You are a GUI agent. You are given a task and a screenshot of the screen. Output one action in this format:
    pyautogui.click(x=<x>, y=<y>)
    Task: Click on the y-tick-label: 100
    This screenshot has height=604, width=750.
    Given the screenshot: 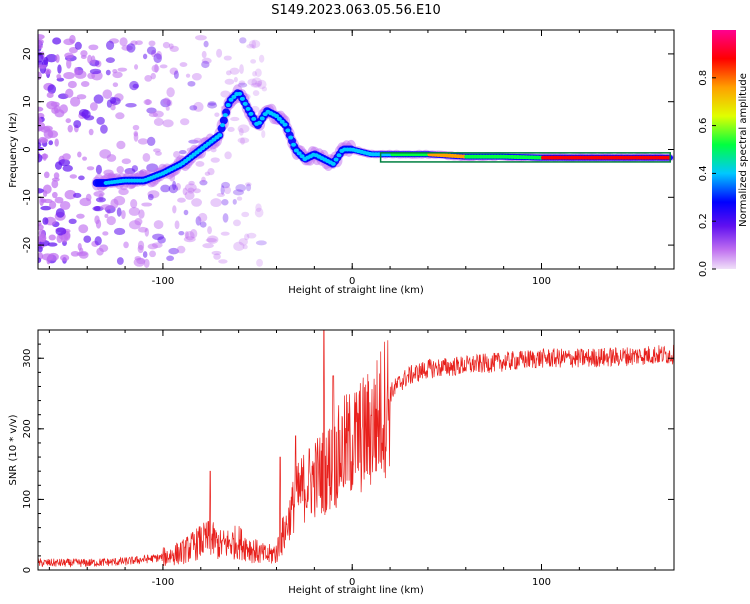 What is the action you would take?
    pyautogui.click(x=27, y=499)
    